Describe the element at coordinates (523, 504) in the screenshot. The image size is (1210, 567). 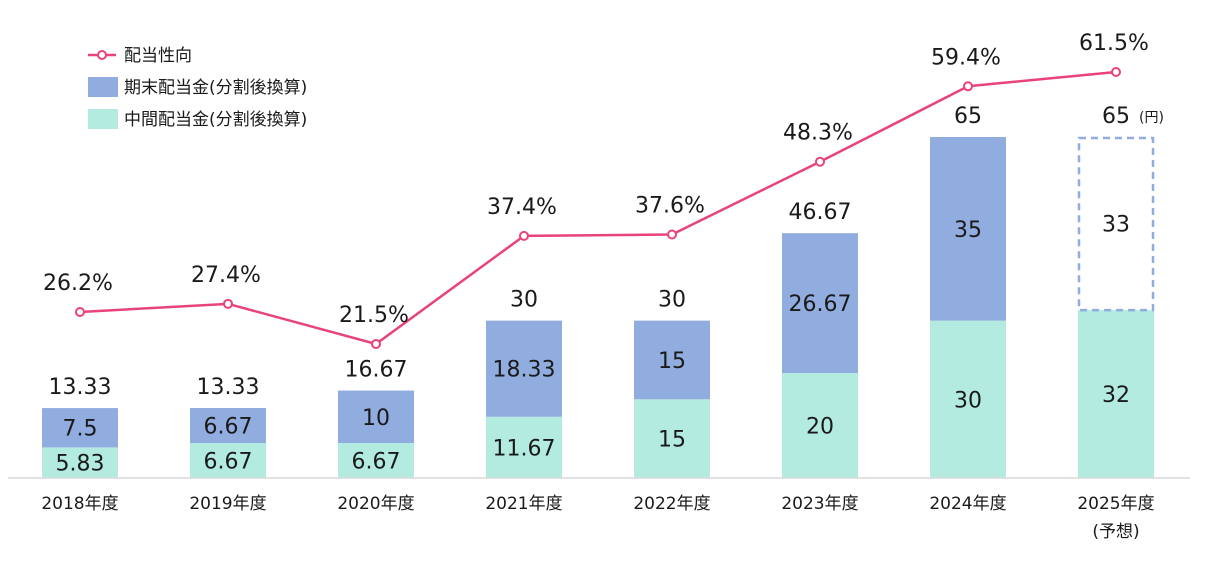
I see `category-label-3: 2021年度` at that location.